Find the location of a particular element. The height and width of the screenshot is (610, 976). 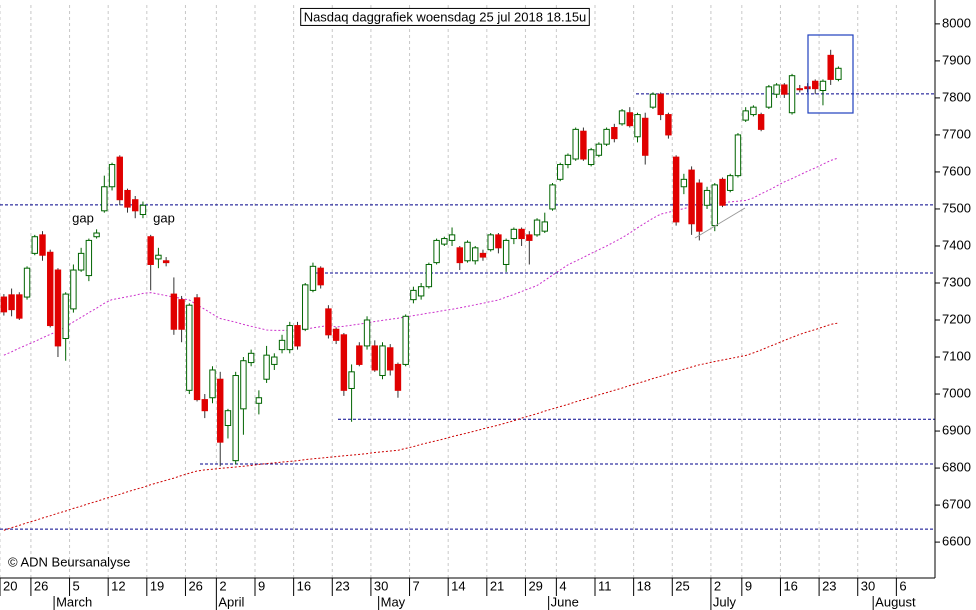

x-tick-label: 25 is located at coordinates (682, 585).